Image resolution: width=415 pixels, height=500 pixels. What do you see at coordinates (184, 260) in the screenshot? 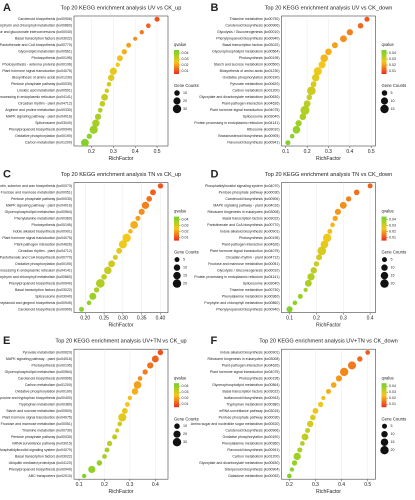
I see `size-key-label: 5` at bounding box center [184, 260].